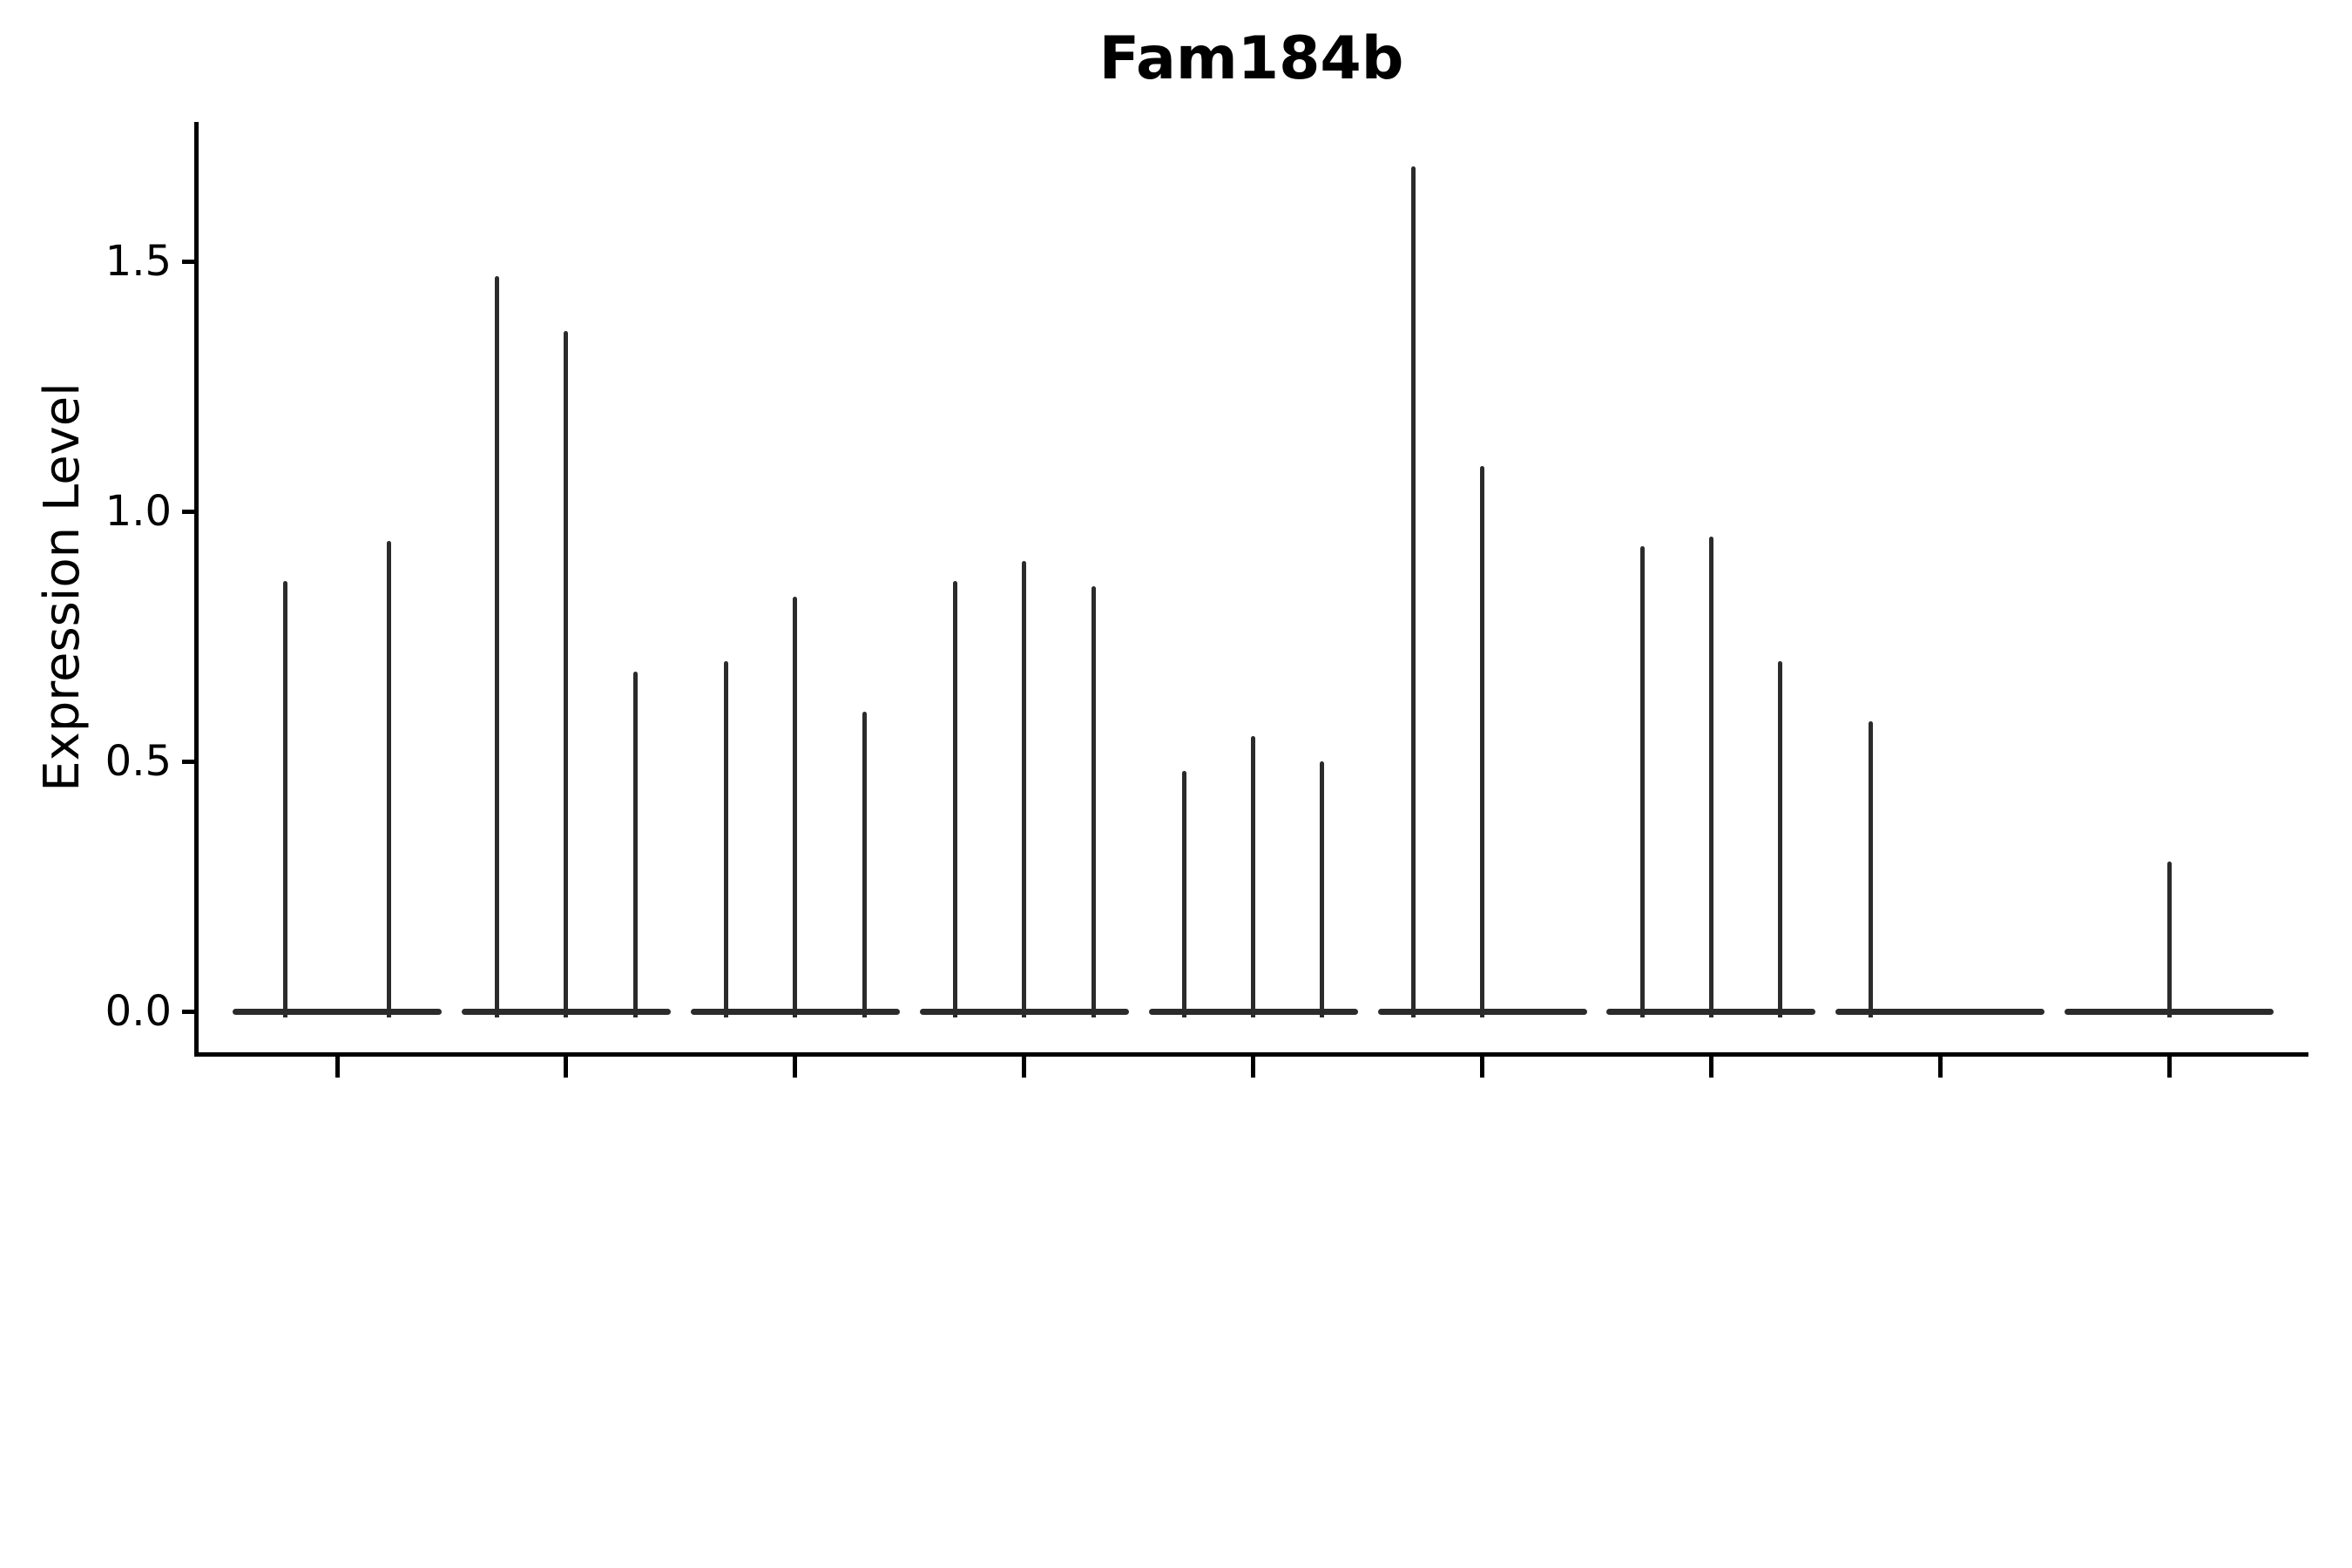 The image size is (2352, 1568). Describe the element at coordinates (138, 261) in the screenshot. I see `y-tick-label: 1.5` at that location.